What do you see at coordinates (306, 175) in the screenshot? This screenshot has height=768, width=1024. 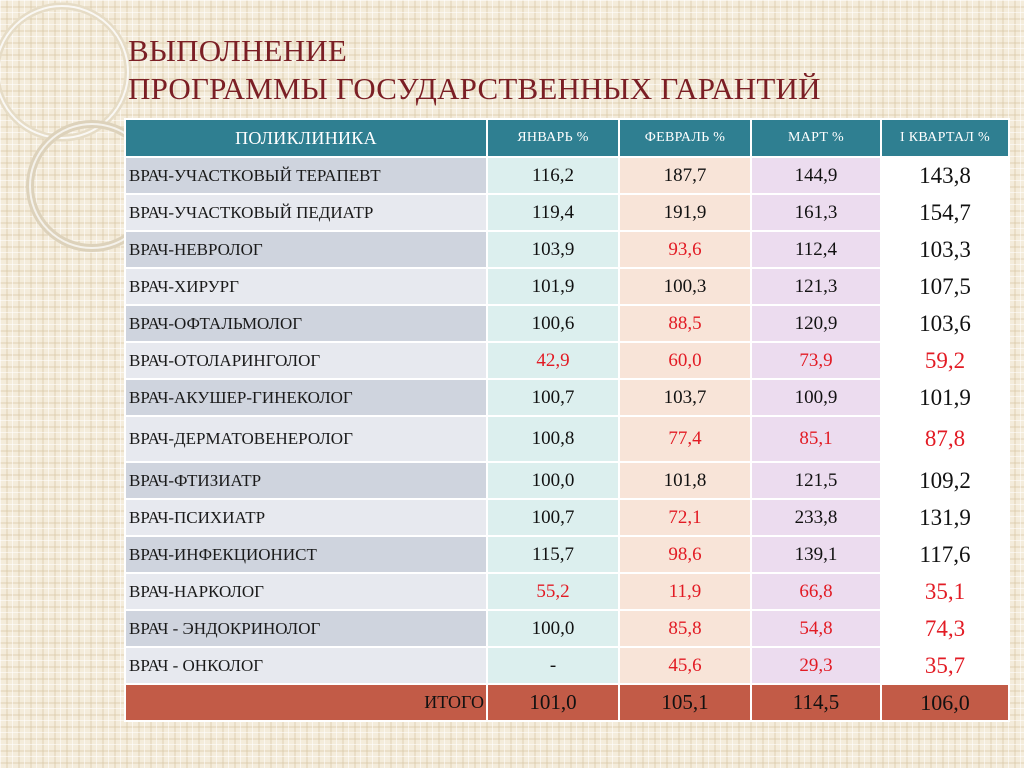 I see `row-doctor: ВРАЧ-УЧАСТКОВЫЙ ТЕРАПЕВТ` at bounding box center [306, 175].